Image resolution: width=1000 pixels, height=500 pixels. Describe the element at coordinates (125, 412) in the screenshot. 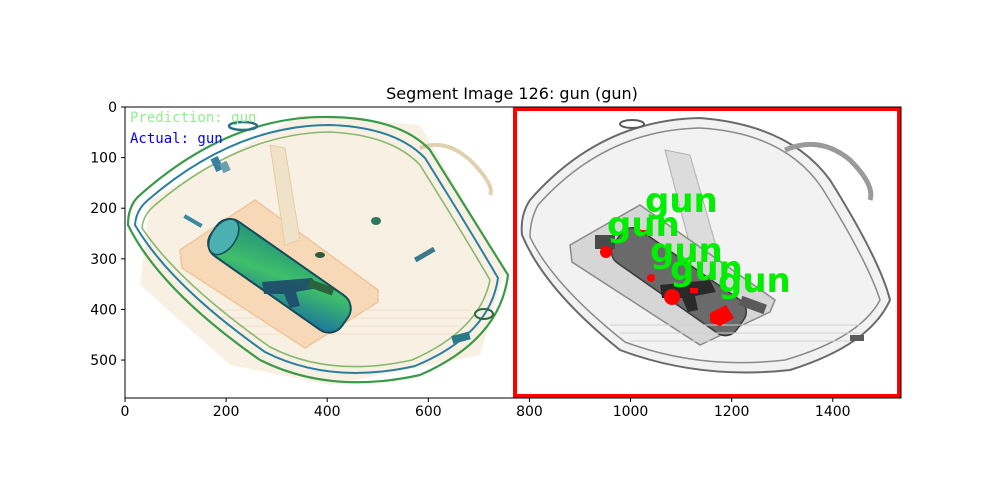

I see `x-tick-label: 0` at that location.